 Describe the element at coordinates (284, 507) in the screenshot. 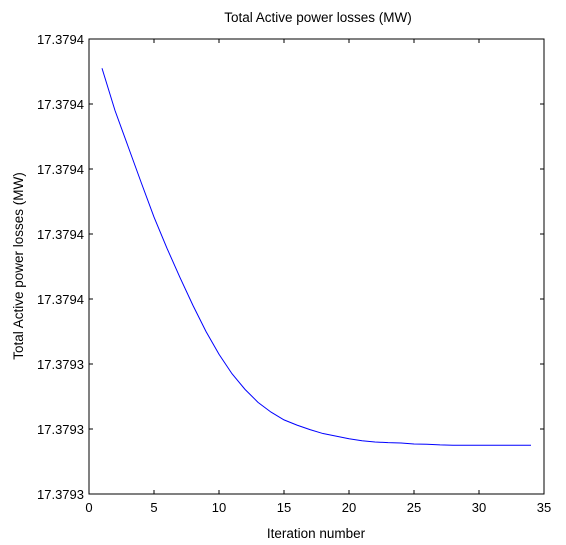

I see `x-tick-label: 15` at that location.